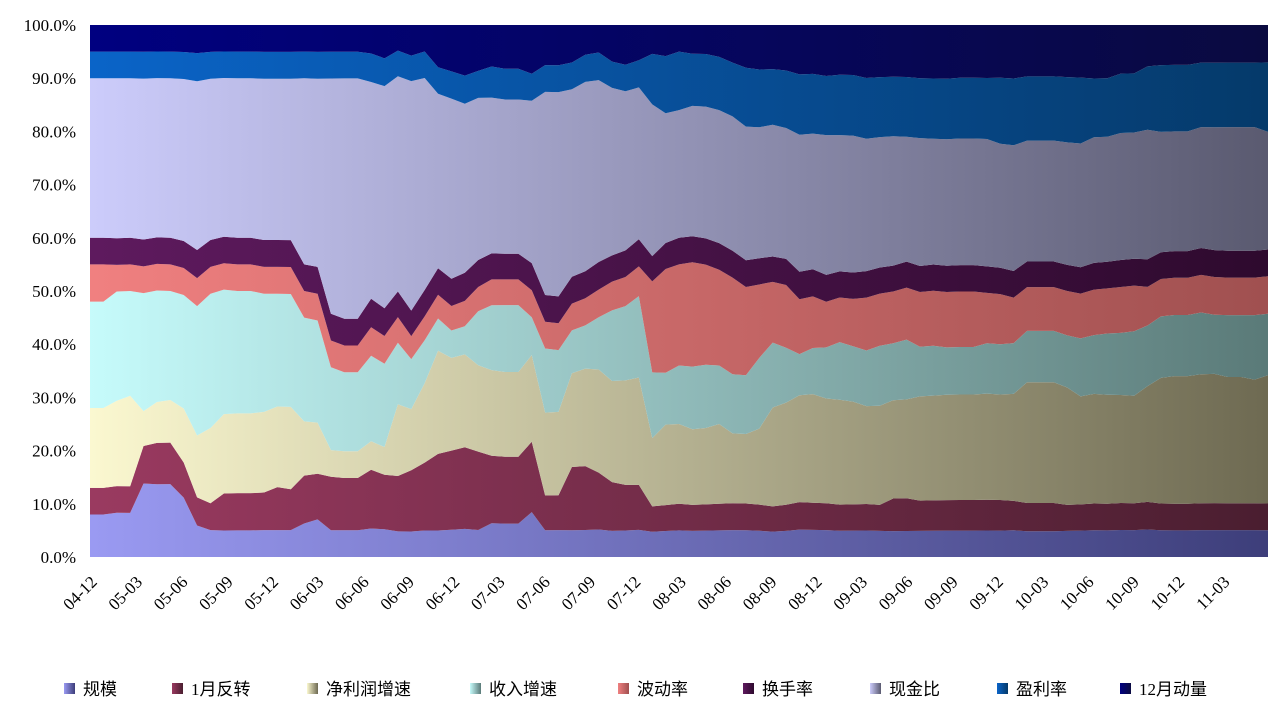  I want to click on x-tick-label: 05-12, so click(261, 592).